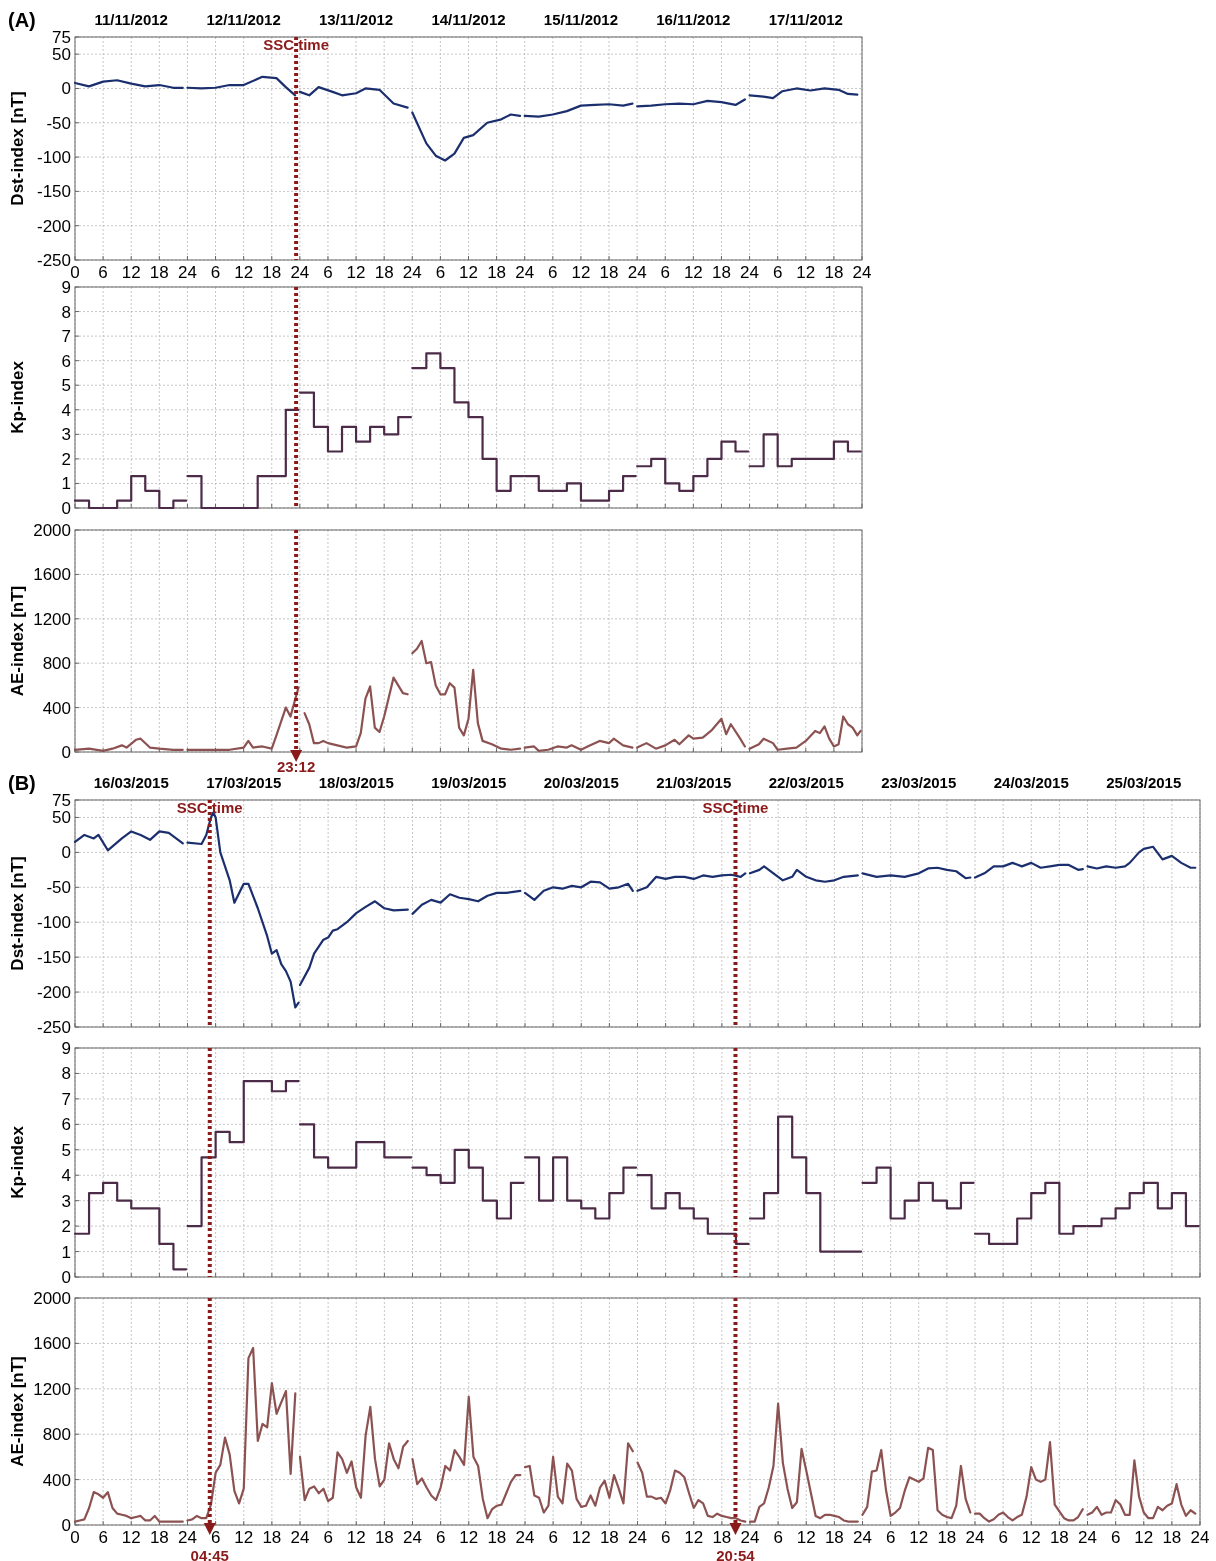  I want to click on ref-line-label: 20:54, so click(736, 1554).